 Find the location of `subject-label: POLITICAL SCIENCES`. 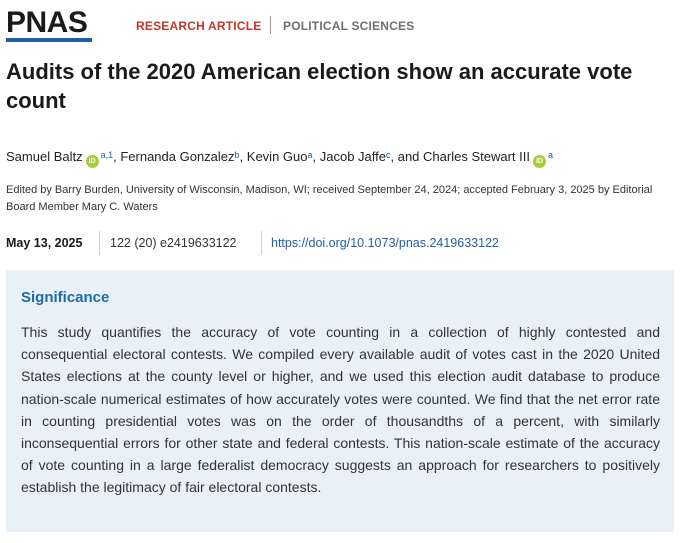

subject-label: POLITICAL SCIENCES is located at coordinates (349, 26).